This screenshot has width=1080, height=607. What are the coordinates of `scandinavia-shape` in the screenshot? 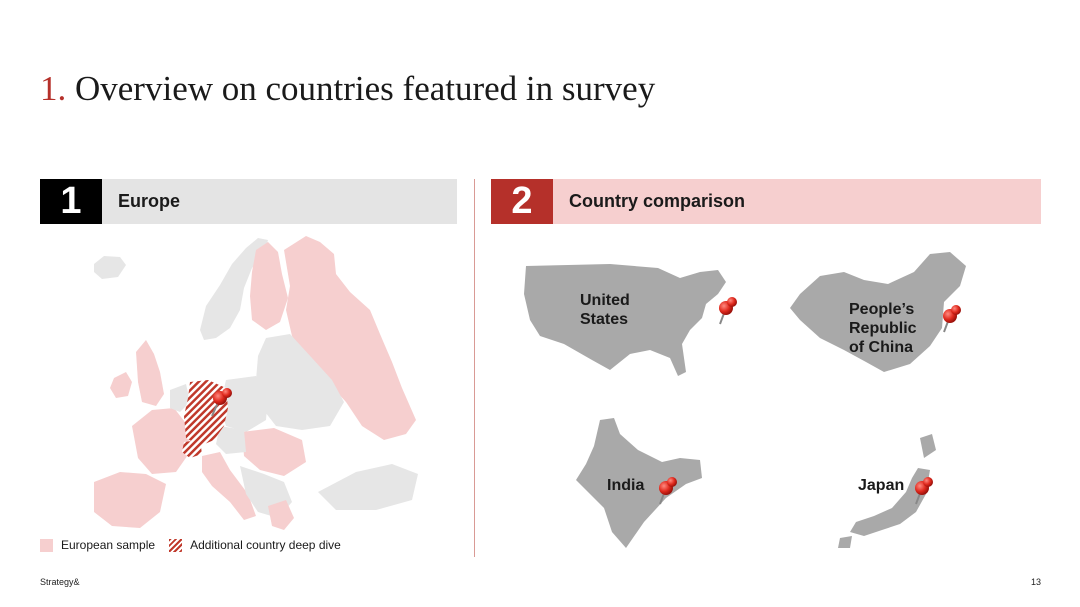 It's located at (234, 289).